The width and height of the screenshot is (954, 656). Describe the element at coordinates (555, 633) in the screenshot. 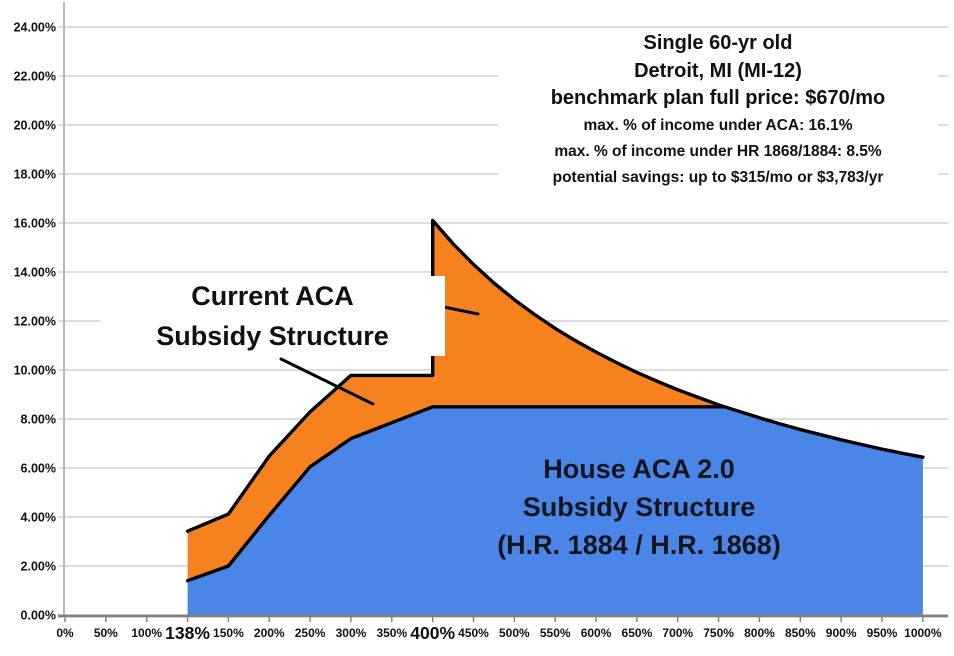

I see `x-tick-label: 550%` at that location.